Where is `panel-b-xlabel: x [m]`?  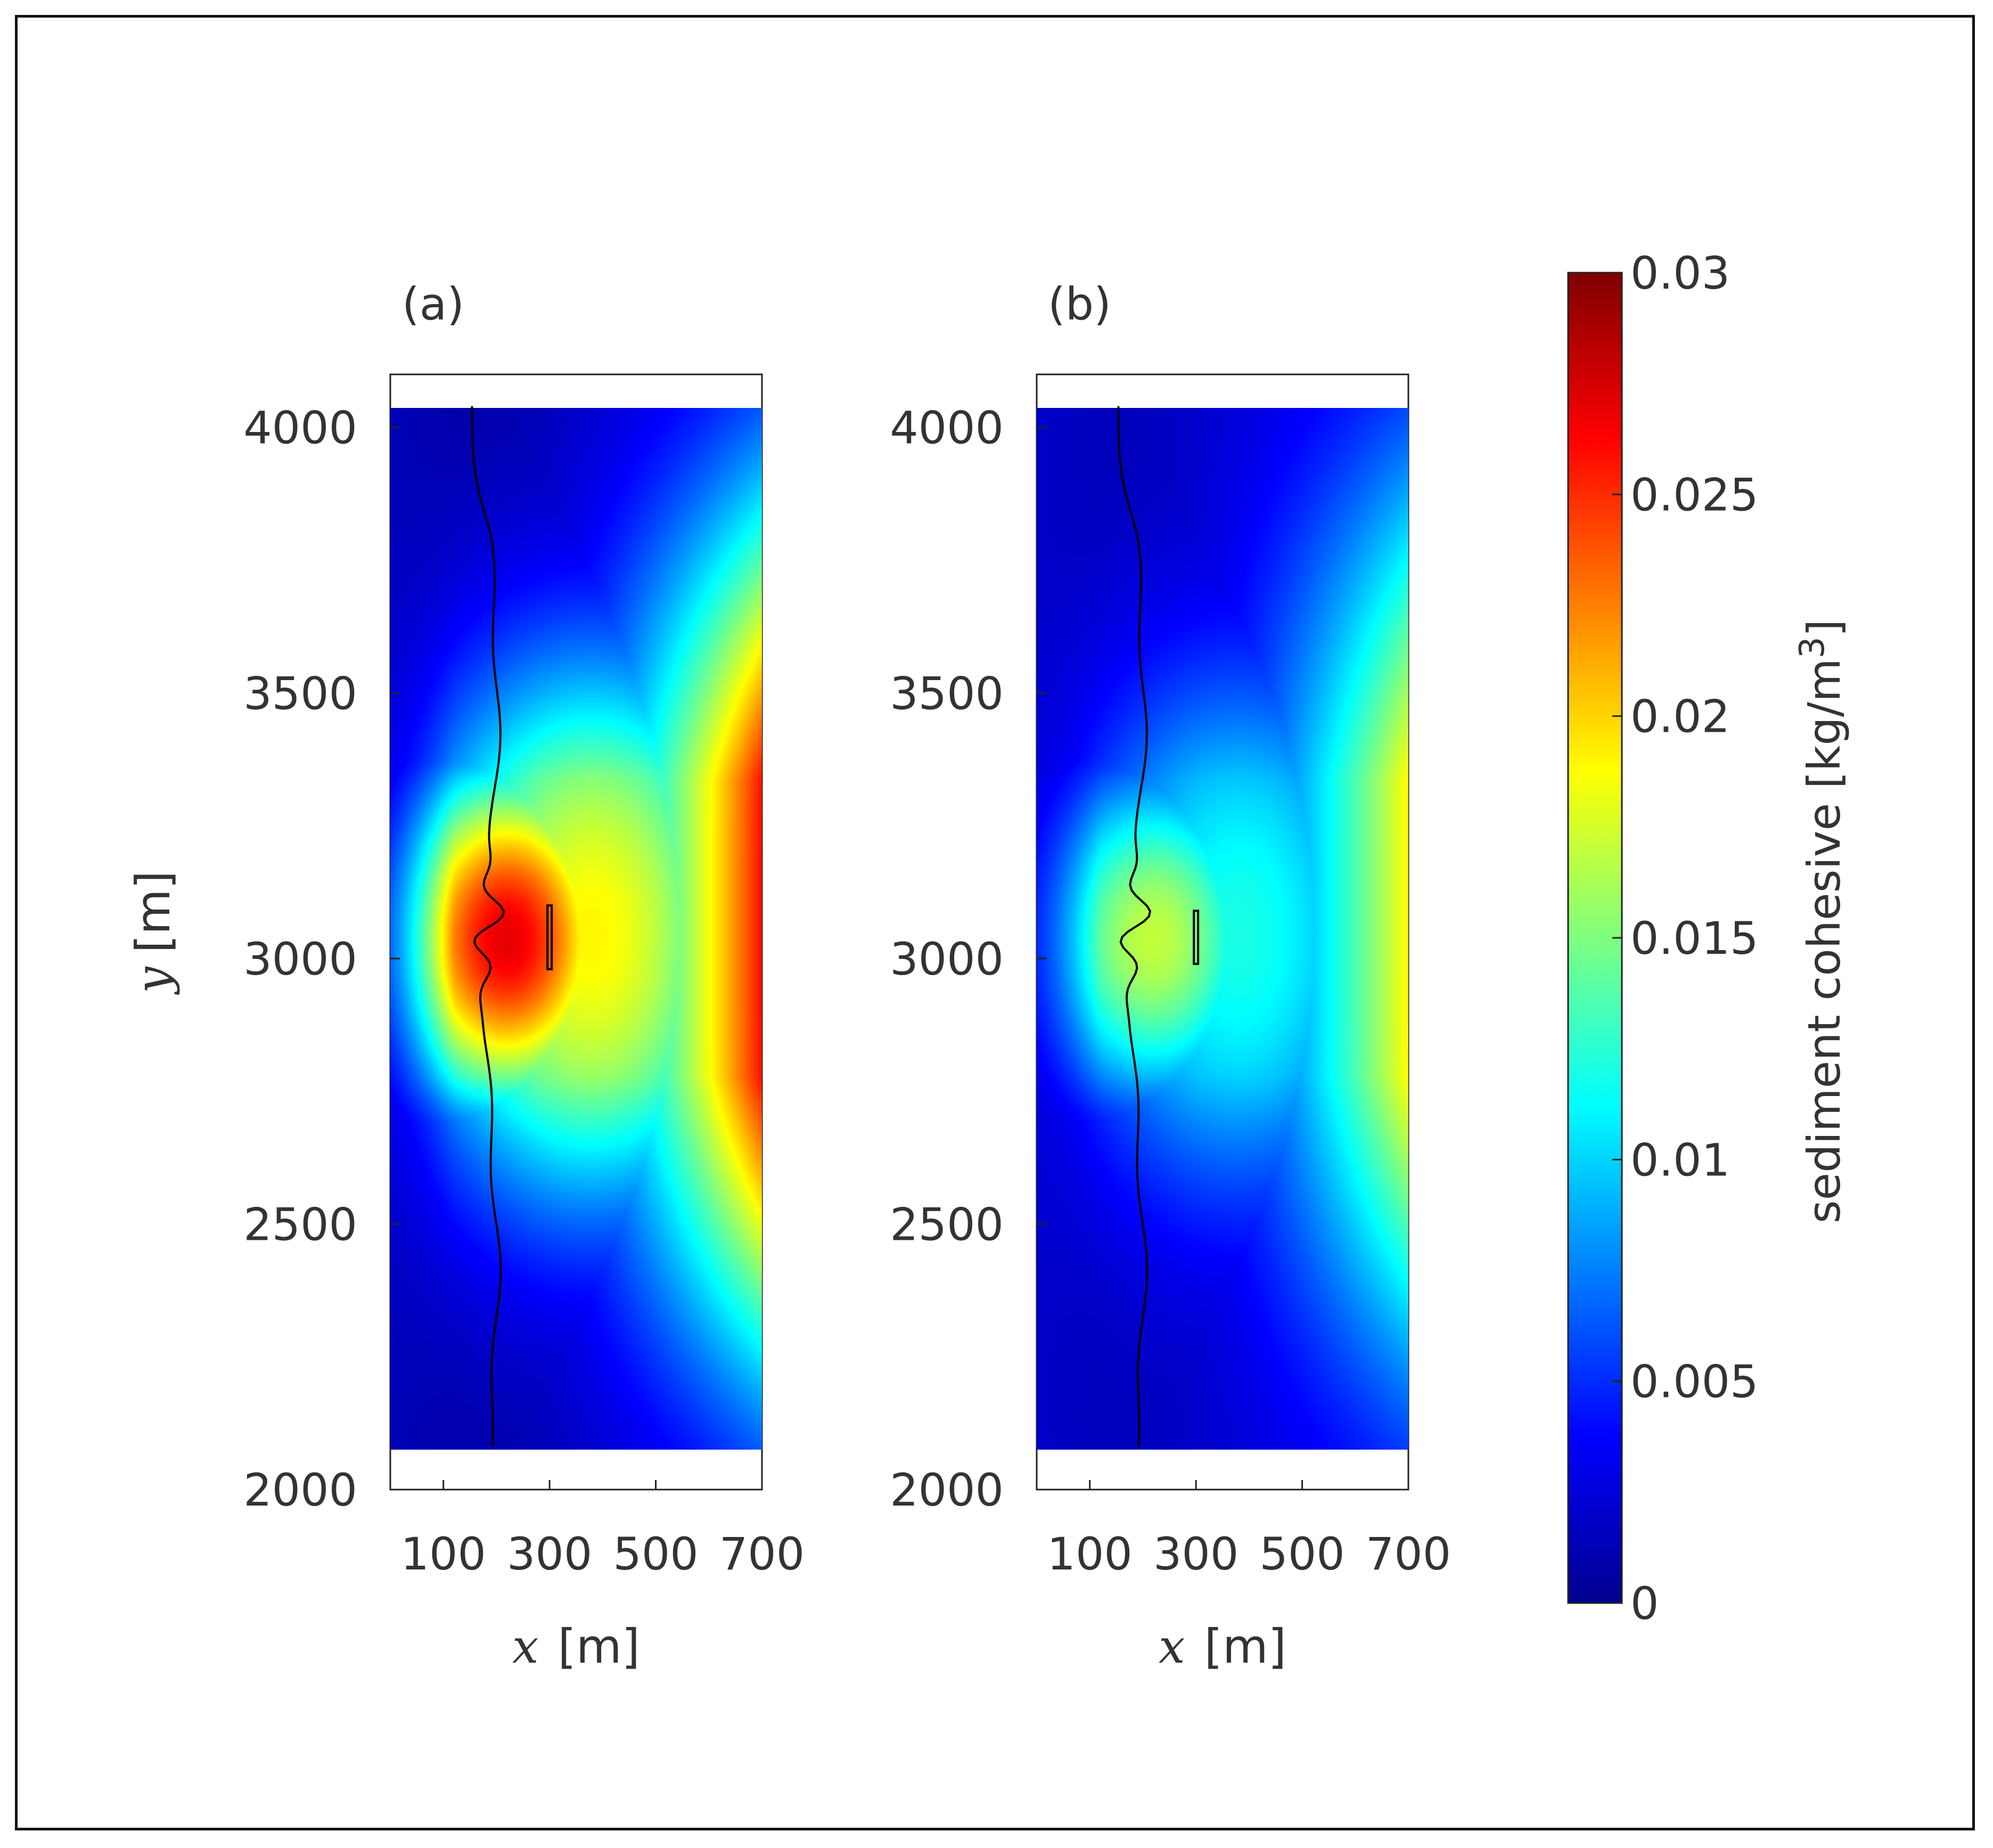 panel-b-xlabel: x [m] is located at coordinates (1222, 1646).